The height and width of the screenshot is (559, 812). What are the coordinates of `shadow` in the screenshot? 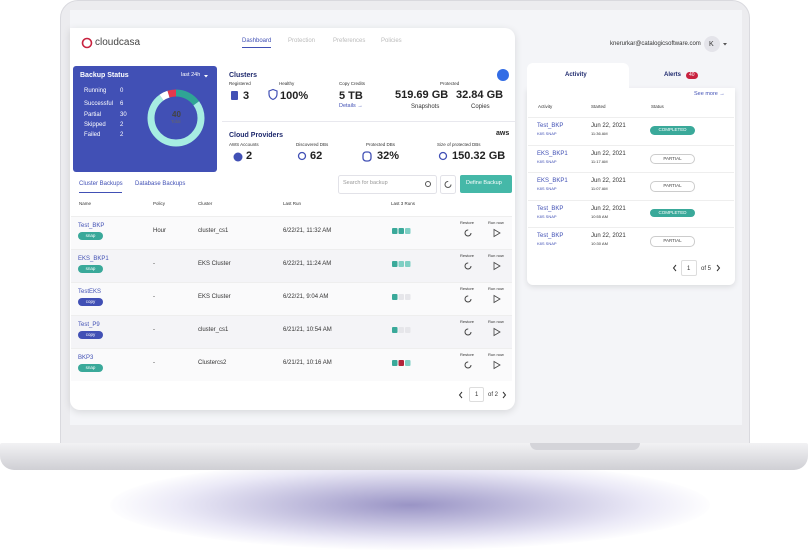 It's located at (410, 505).